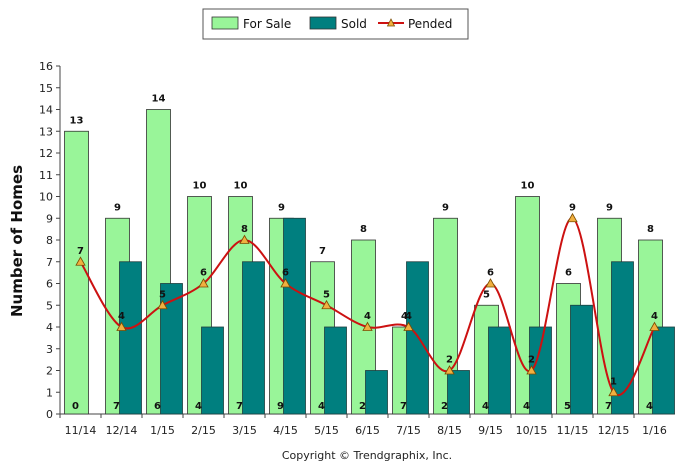 The height and width of the screenshot is (471, 689). What do you see at coordinates (46, 175) in the screenshot?
I see `y-tick-label: 11` at bounding box center [46, 175].